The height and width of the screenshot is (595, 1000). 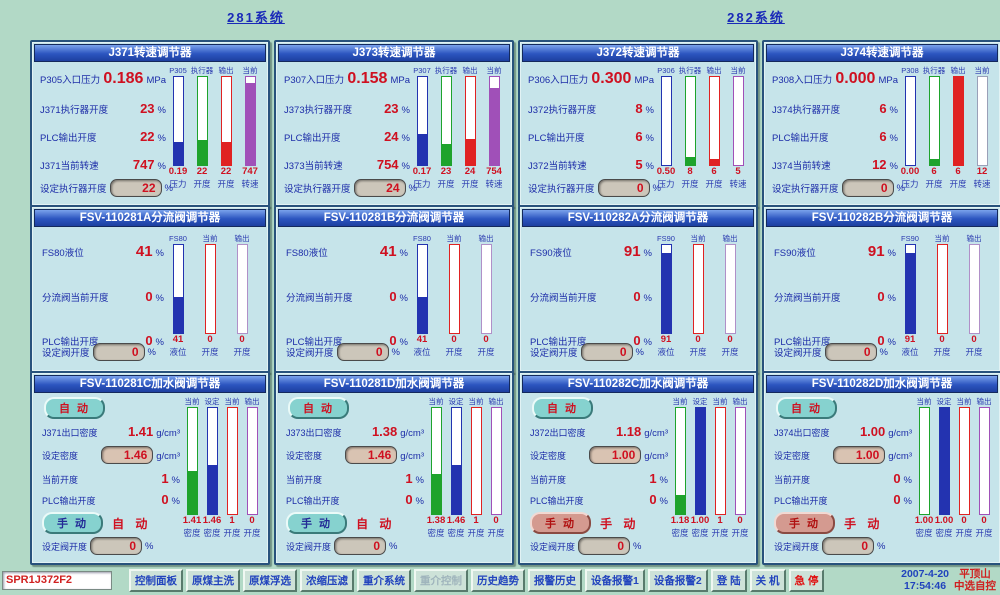 I want to click on toolbar-button-6: 重介控制, so click(x=441, y=580).